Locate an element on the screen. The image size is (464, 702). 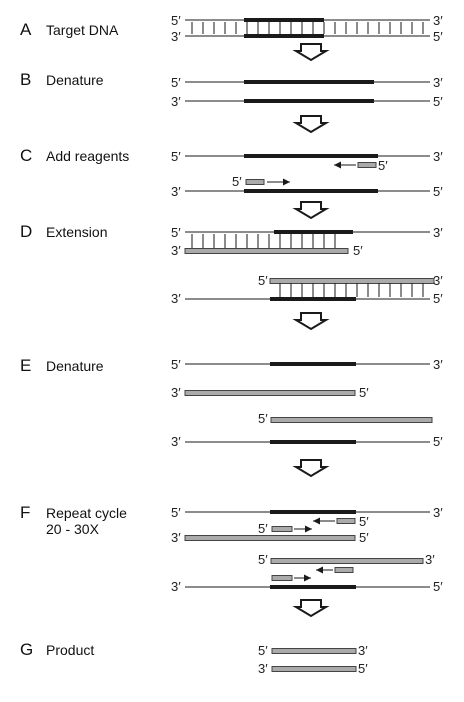
step-letter: D is located at coordinates (26, 231).